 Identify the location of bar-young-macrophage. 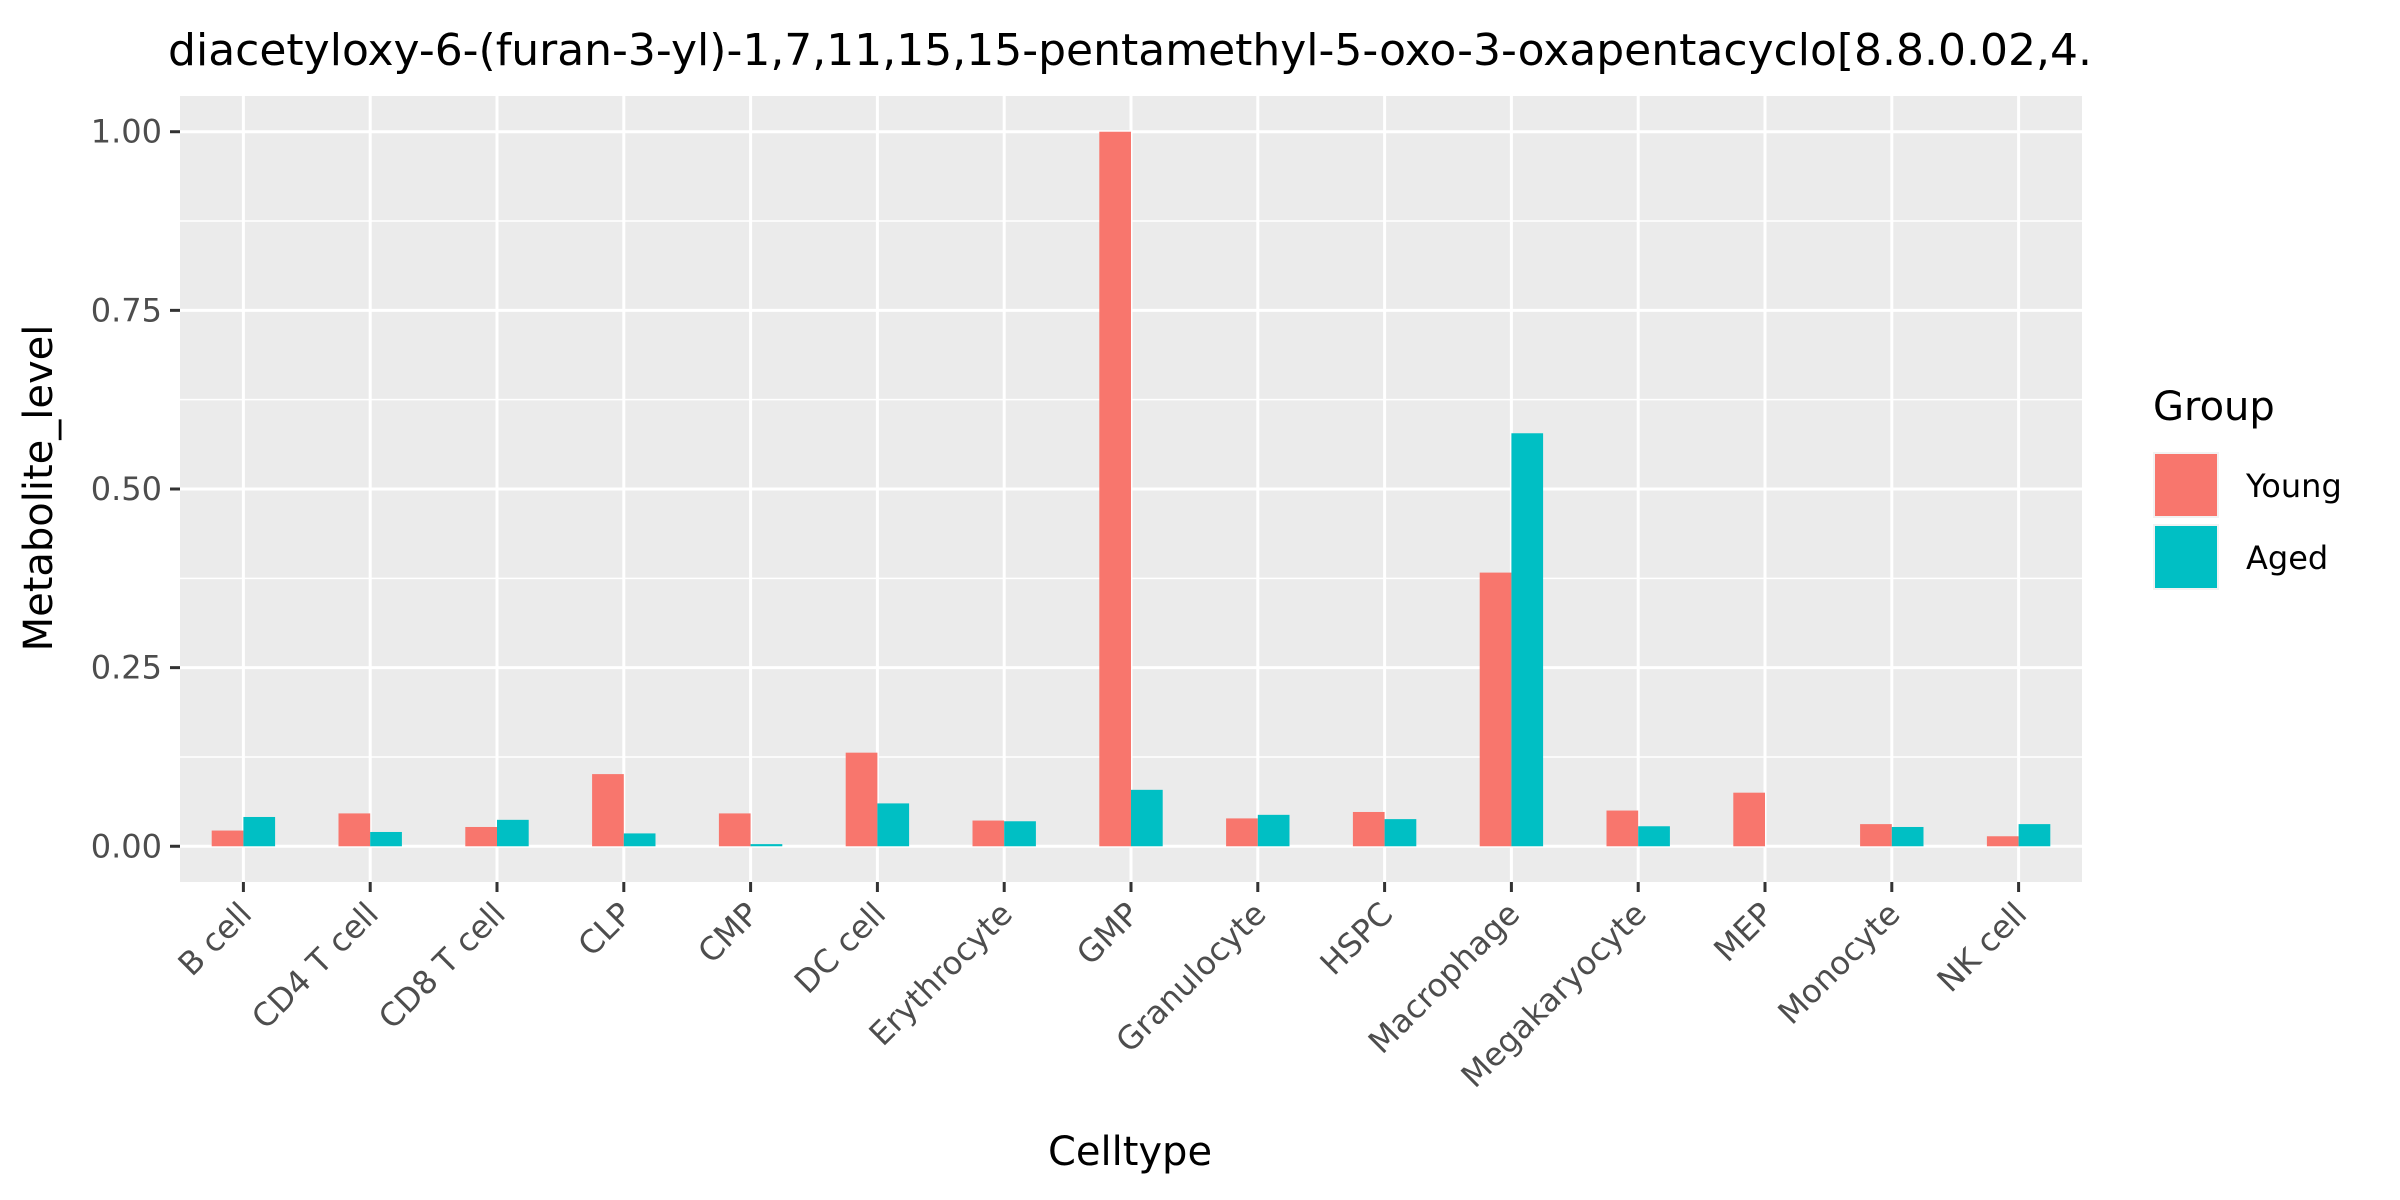
(1495, 709).